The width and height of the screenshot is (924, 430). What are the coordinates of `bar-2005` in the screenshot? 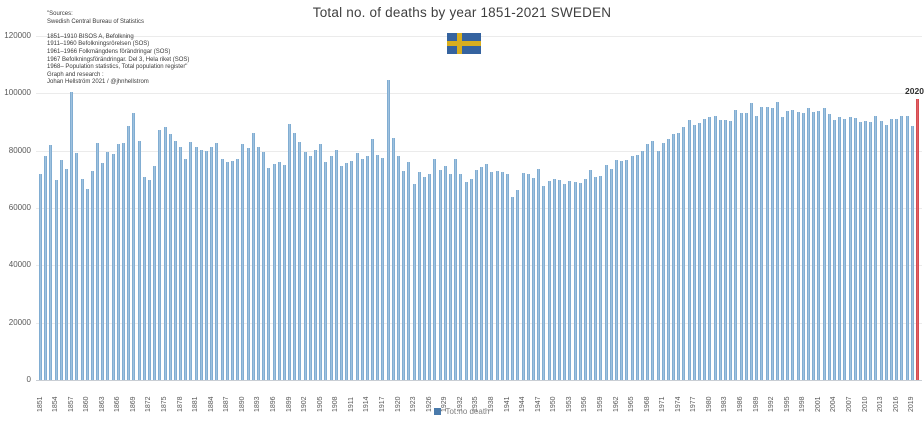 It's located at (840, 248).